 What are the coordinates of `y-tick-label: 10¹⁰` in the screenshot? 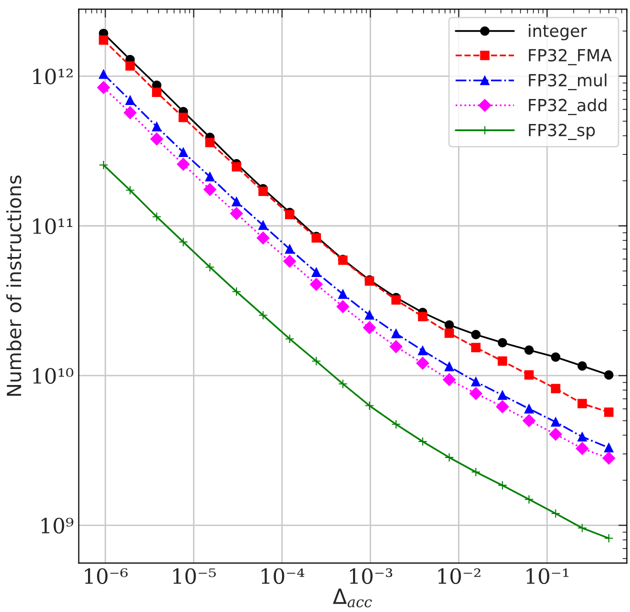 It's located at (53, 376).